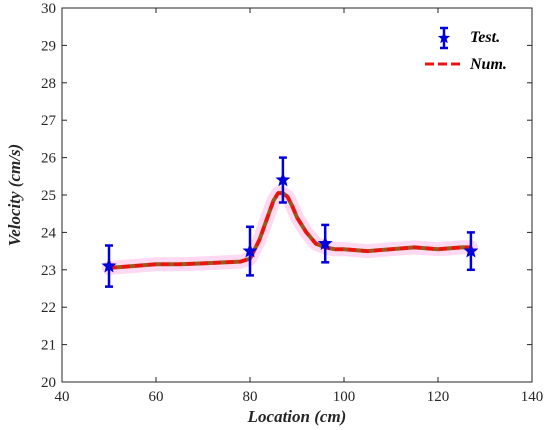 The height and width of the screenshot is (430, 550). Describe the element at coordinates (466, 49) in the screenshot. I see `legend: Test. Num.` at that location.